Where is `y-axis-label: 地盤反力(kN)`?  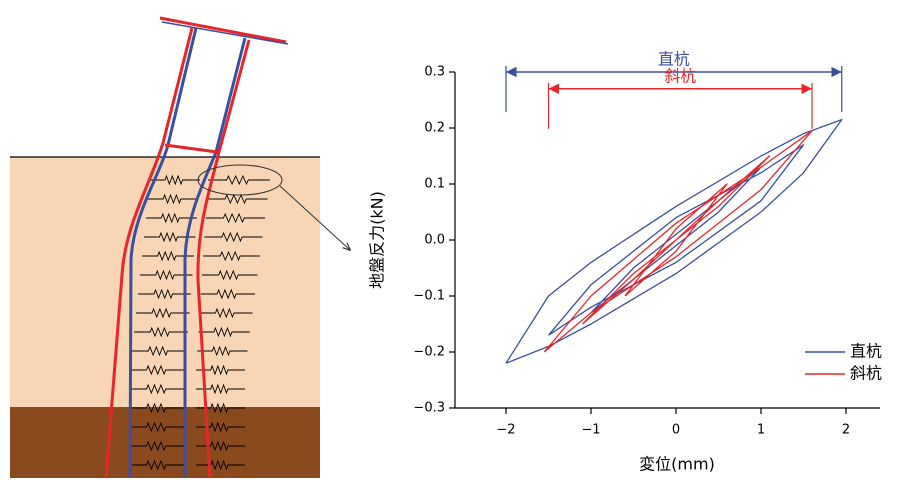
y-axis-label: 地盤反力(kN) is located at coordinates (377, 240).